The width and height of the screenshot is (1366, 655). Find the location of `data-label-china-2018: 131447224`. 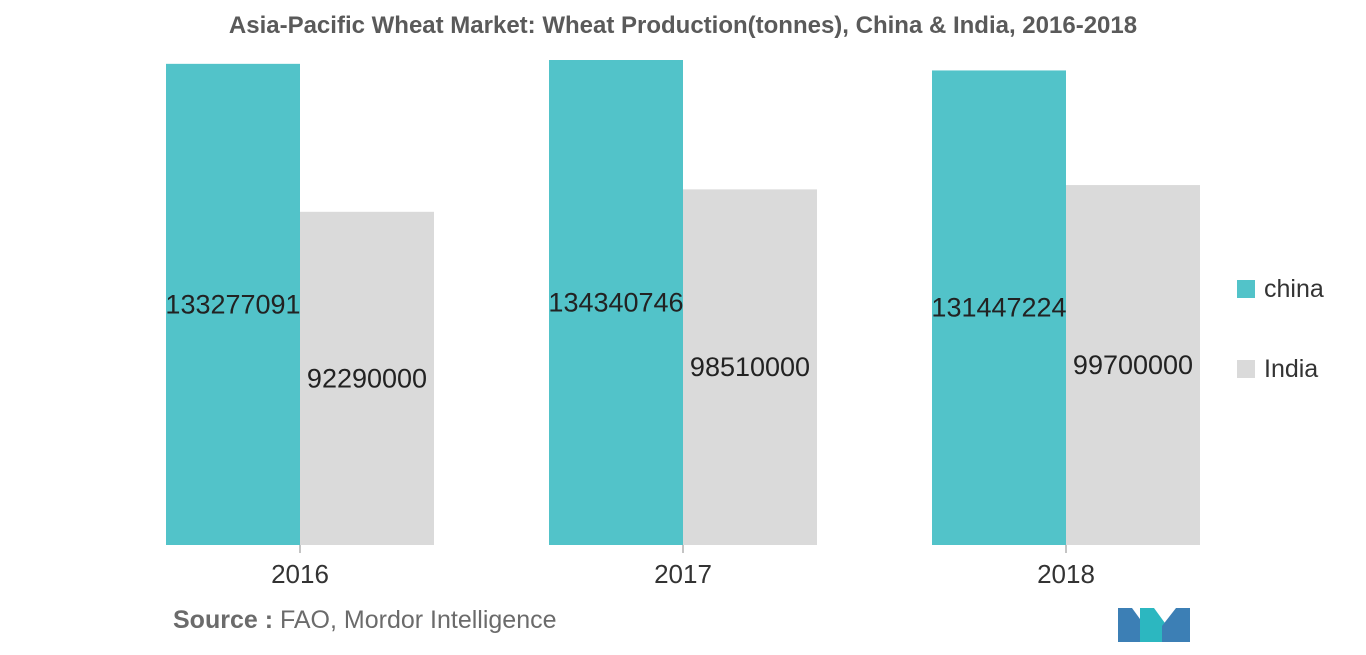

data-label-china-2018: 131447224 is located at coordinates (998, 308).